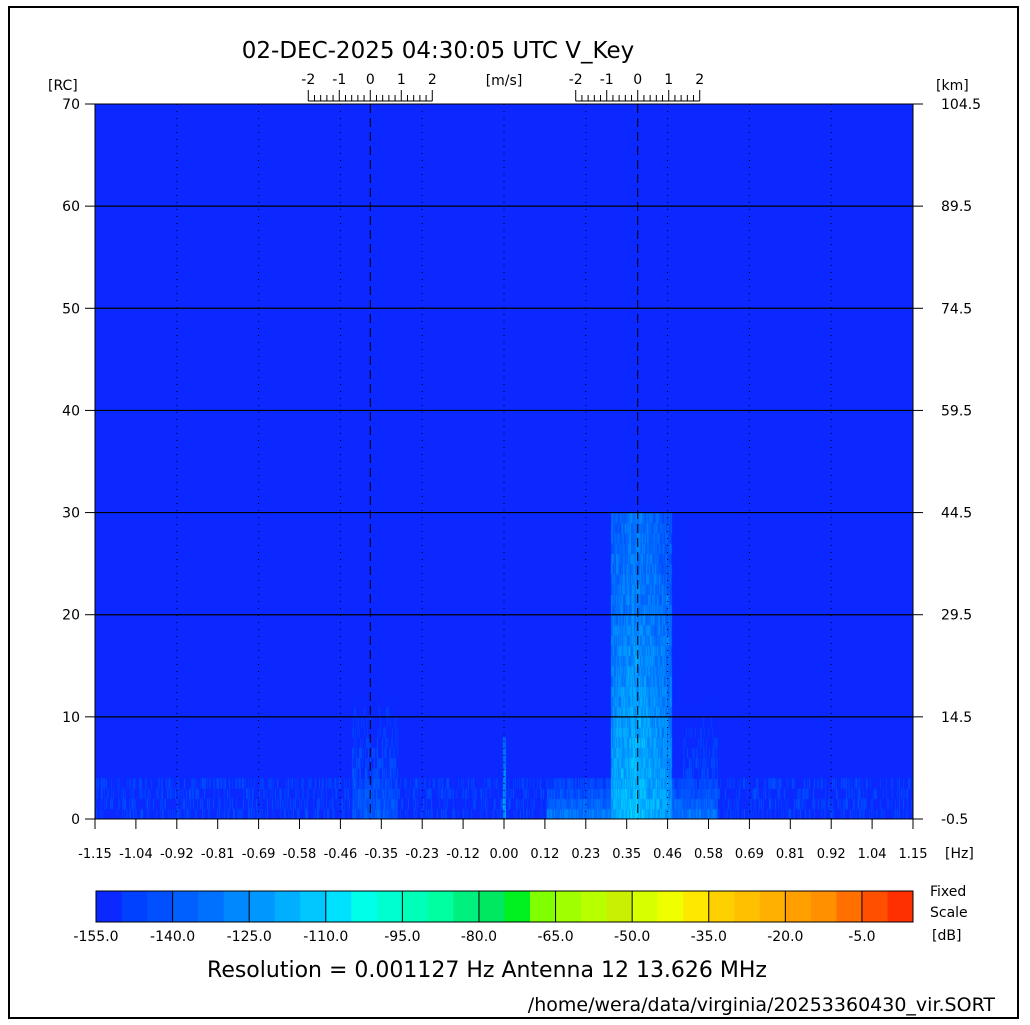 Image resolution: width=1030 pixels, height=1025 pixels. What do you see at coordinates (71, 514) in the screenshot?
I see `y-tick-label-left: 30` at bounding box center [71, 514].